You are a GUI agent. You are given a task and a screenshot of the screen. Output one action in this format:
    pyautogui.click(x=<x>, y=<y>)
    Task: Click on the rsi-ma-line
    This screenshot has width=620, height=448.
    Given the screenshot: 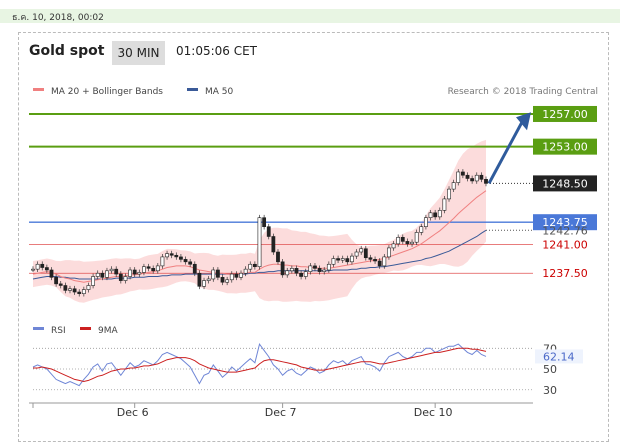 What is the action you would take?
    pyautogui.click(x=260, y=365)
    